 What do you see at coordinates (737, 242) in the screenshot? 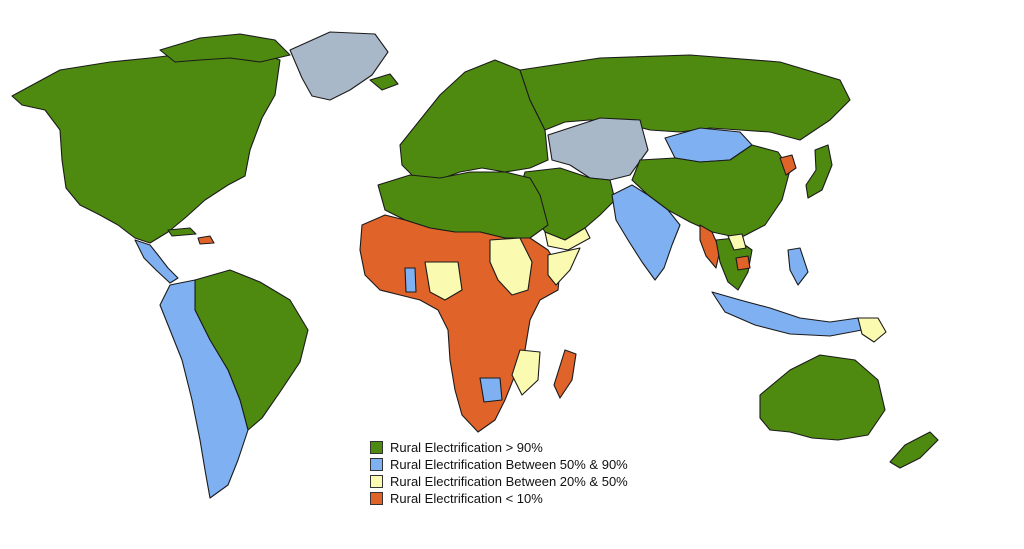
I see `region-laos` at bounding box center [737, 242].